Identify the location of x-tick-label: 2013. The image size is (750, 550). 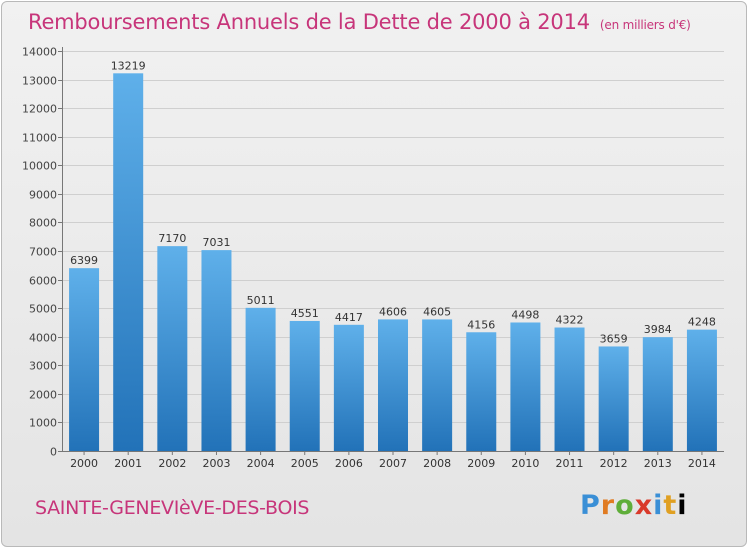
(658, 463).